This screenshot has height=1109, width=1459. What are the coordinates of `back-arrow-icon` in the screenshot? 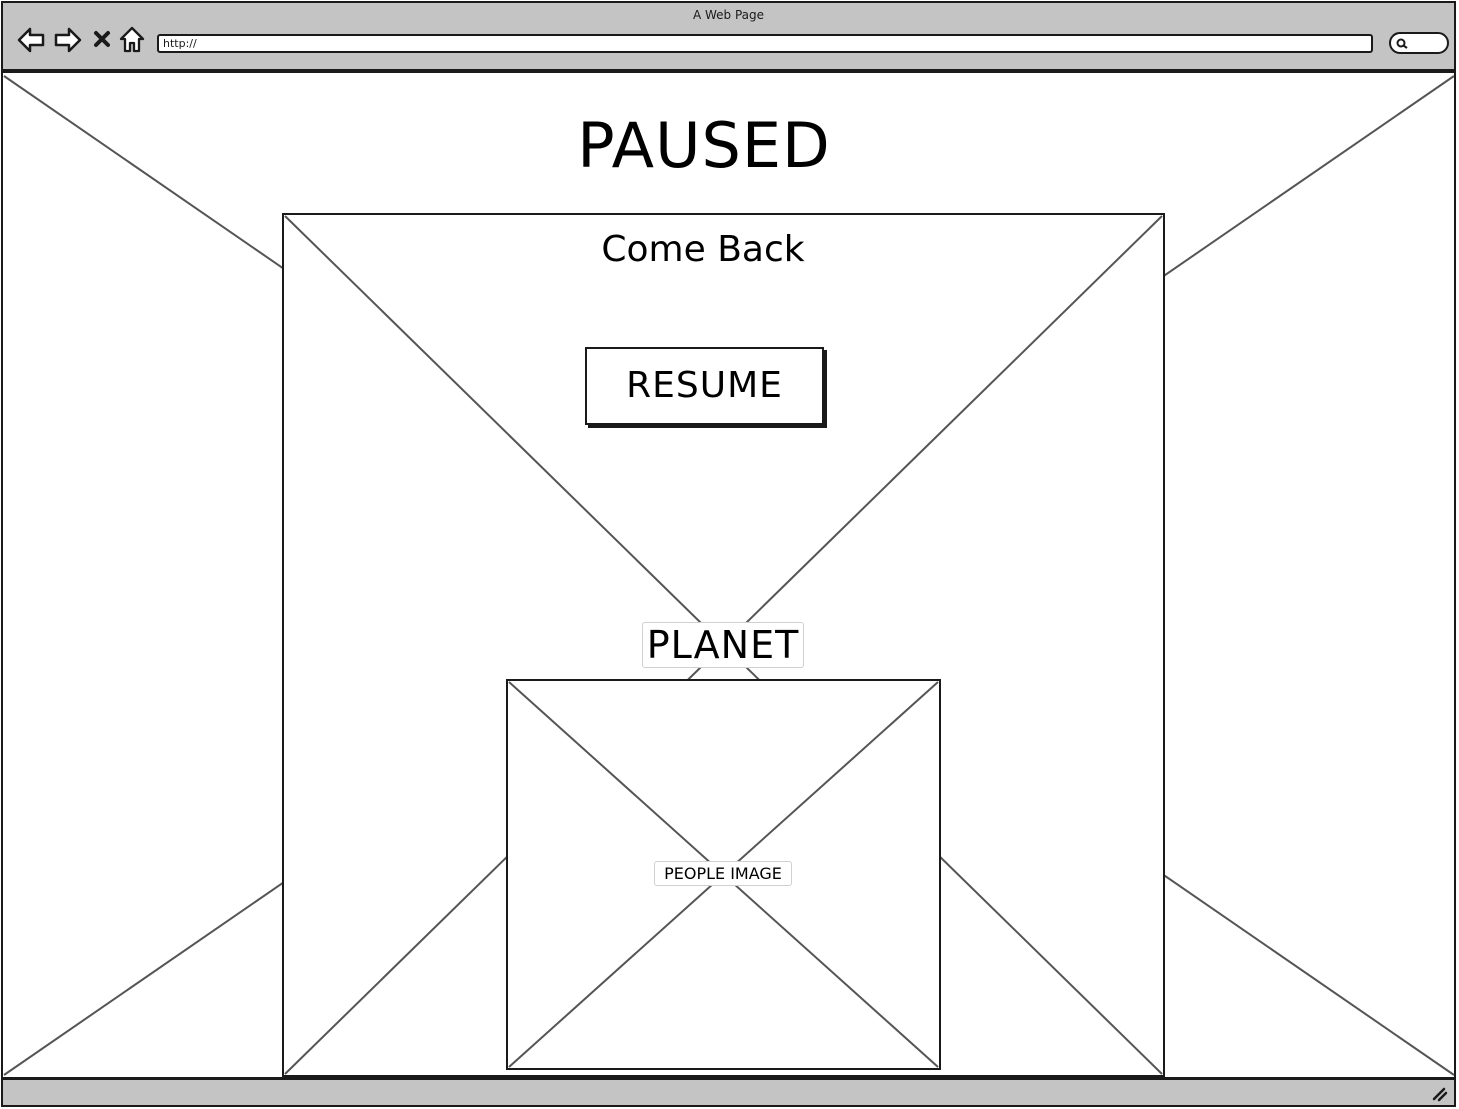 It's located at (31, 40).